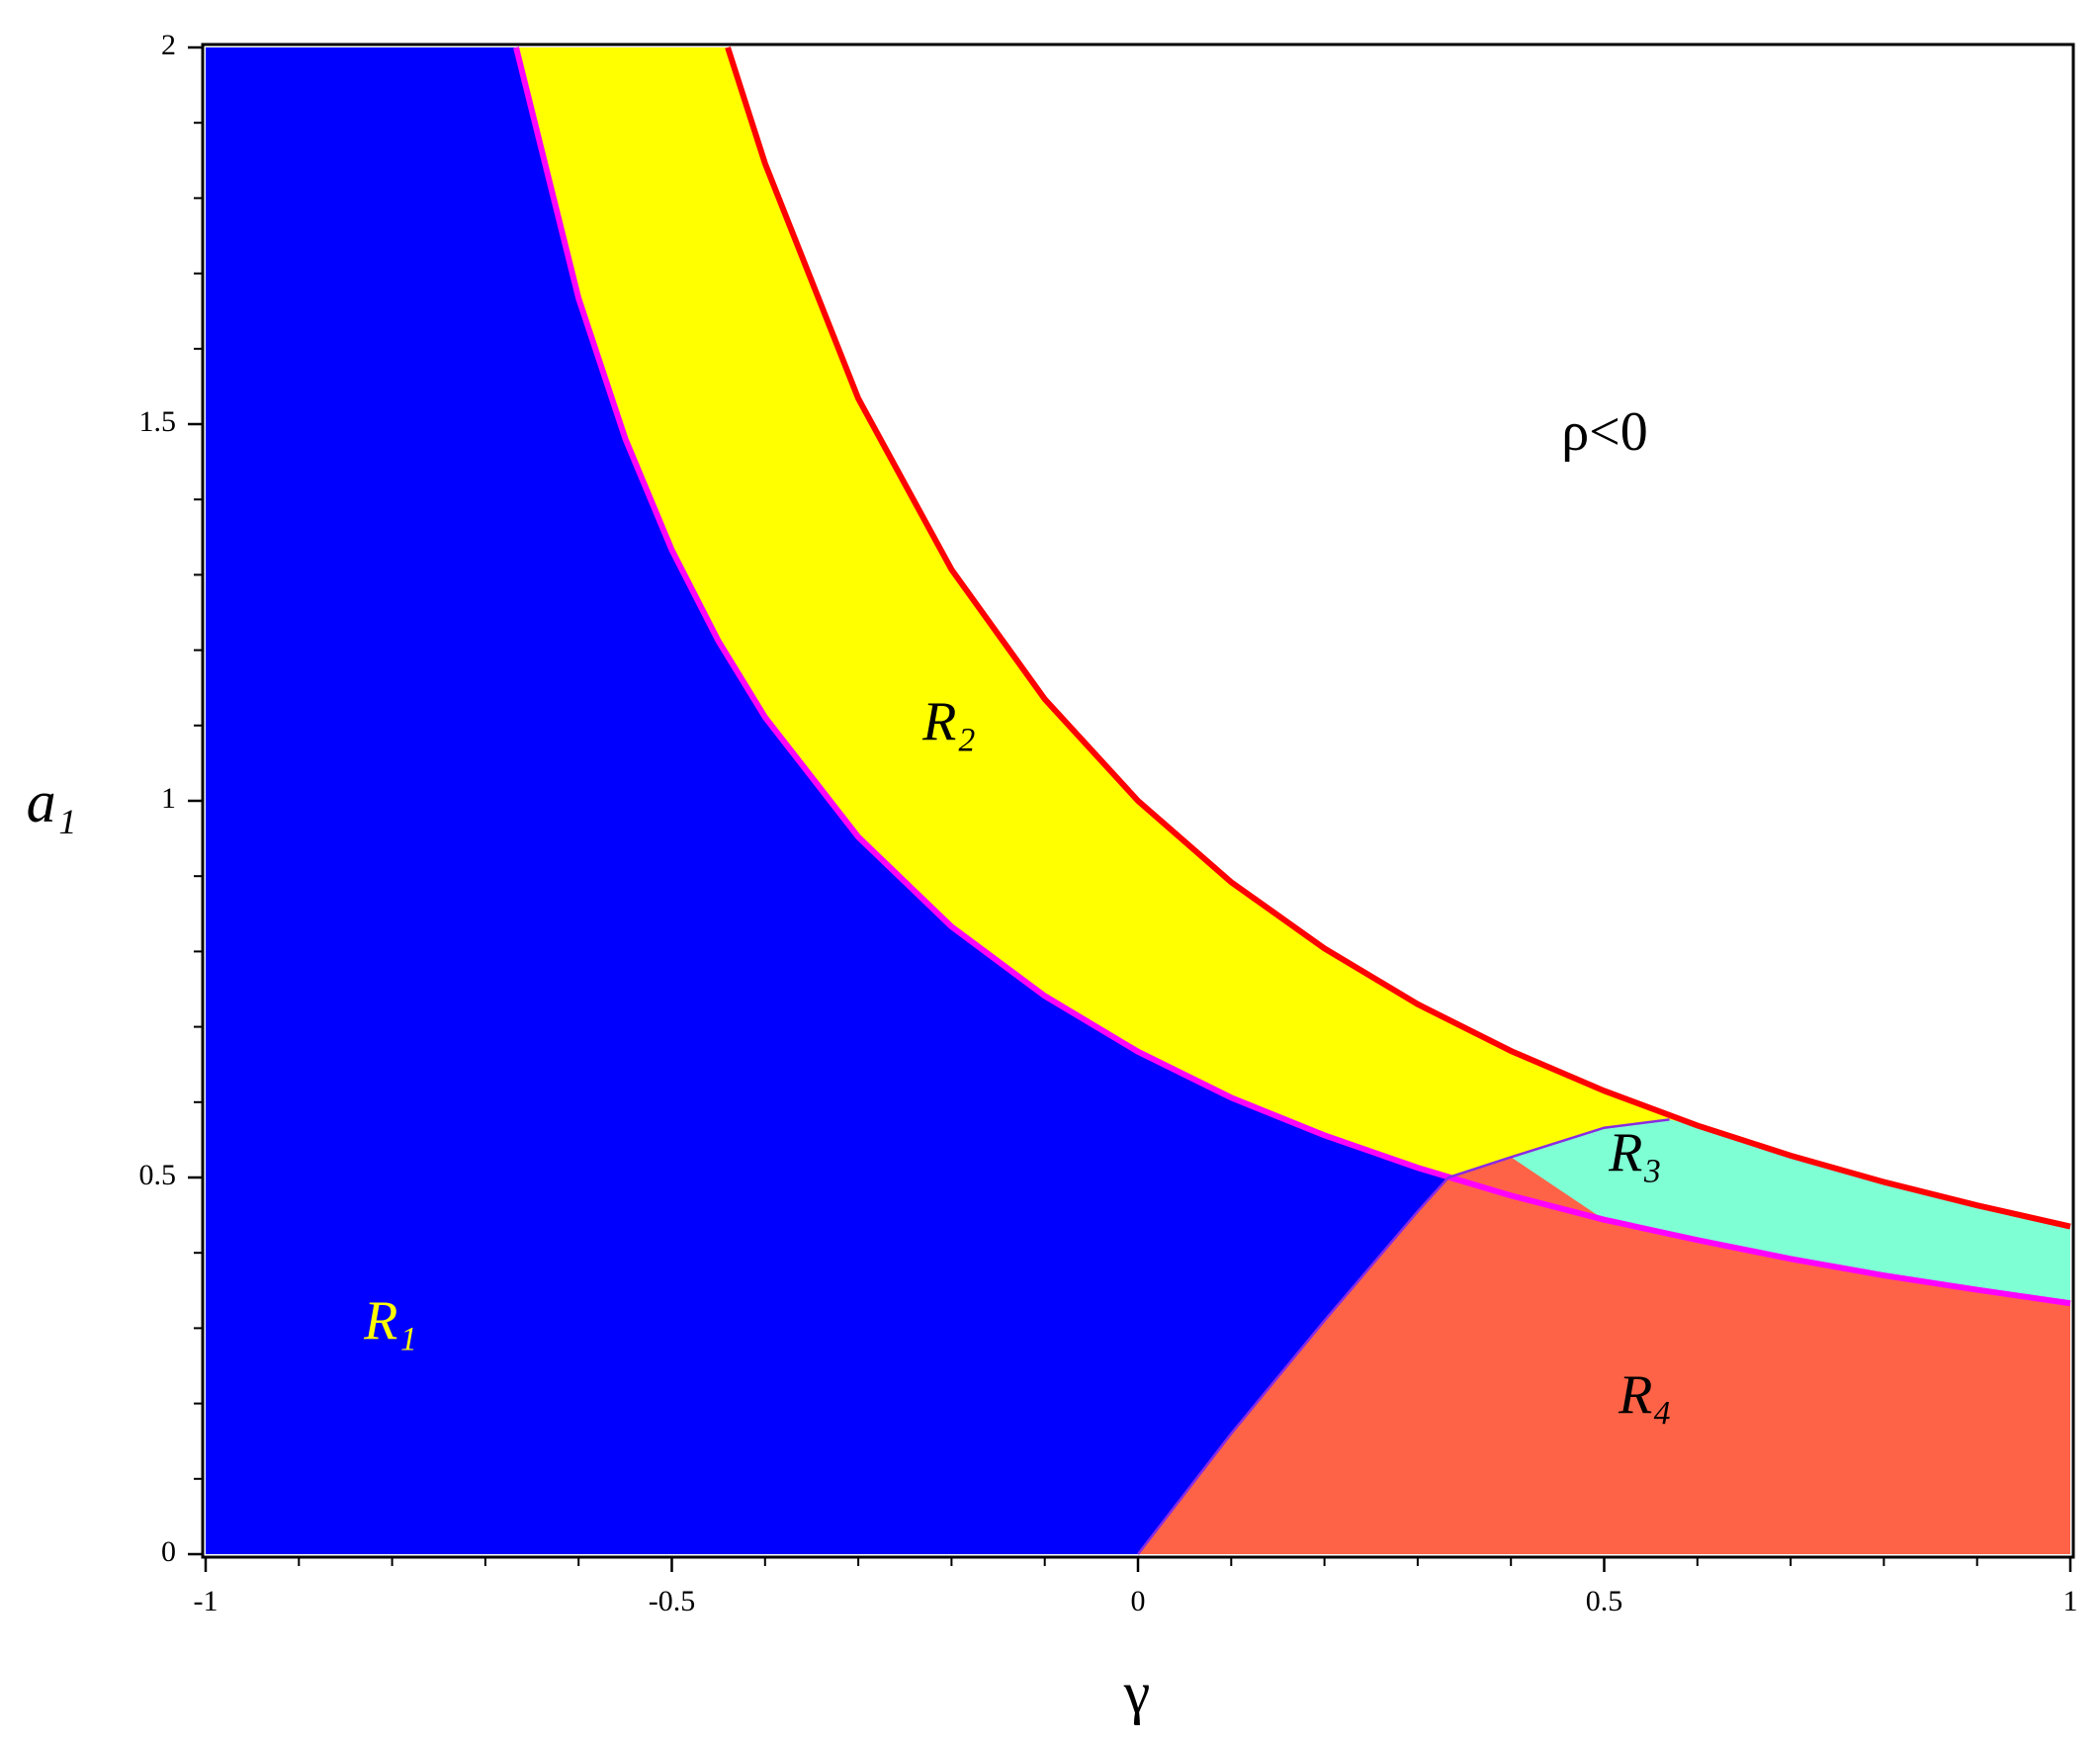 The height and width of the screenshot is (1744, 2100). Describe the element at coordinates (948, 722) in the screenshot. I see `region-label: R₂` at that location.